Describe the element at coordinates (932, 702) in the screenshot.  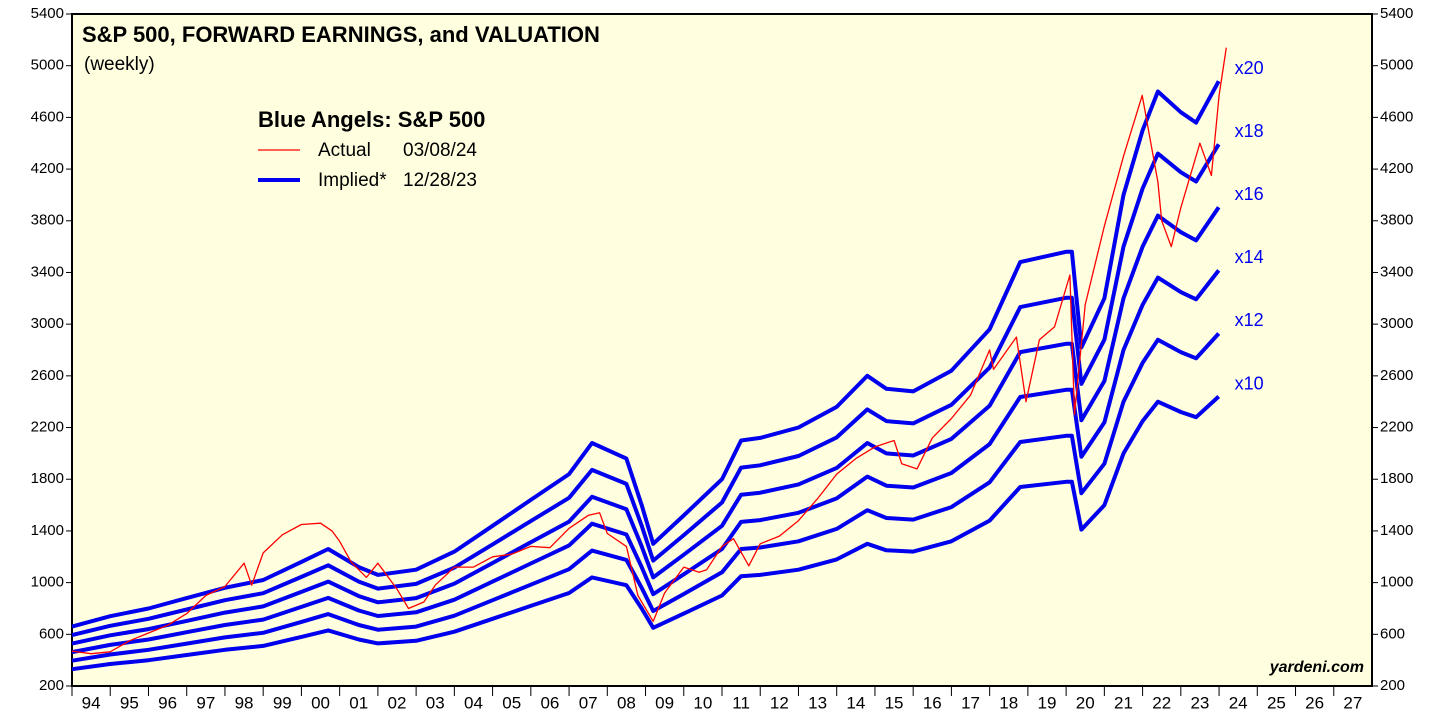
I see `x-tick-label: 16` at that location.